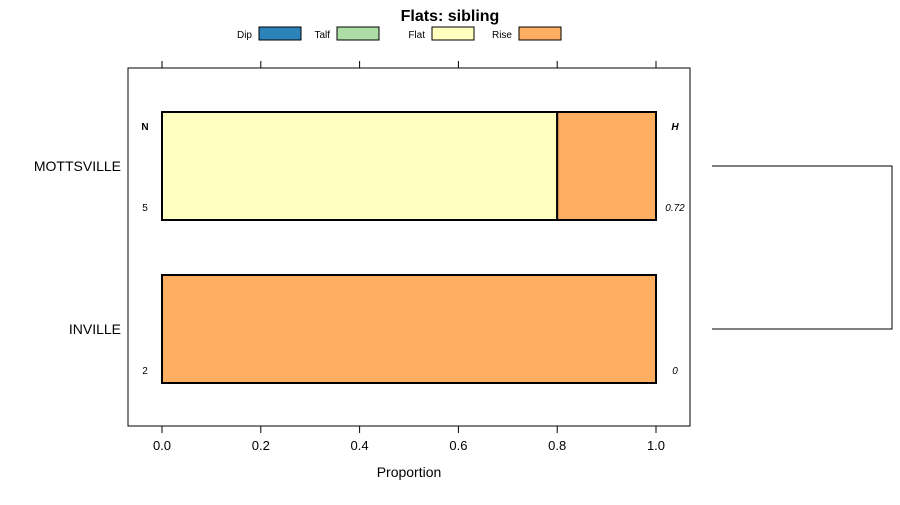 The width and height of the screenshot is (900, 505). I want to click on n-header: N, so click(144, 127).